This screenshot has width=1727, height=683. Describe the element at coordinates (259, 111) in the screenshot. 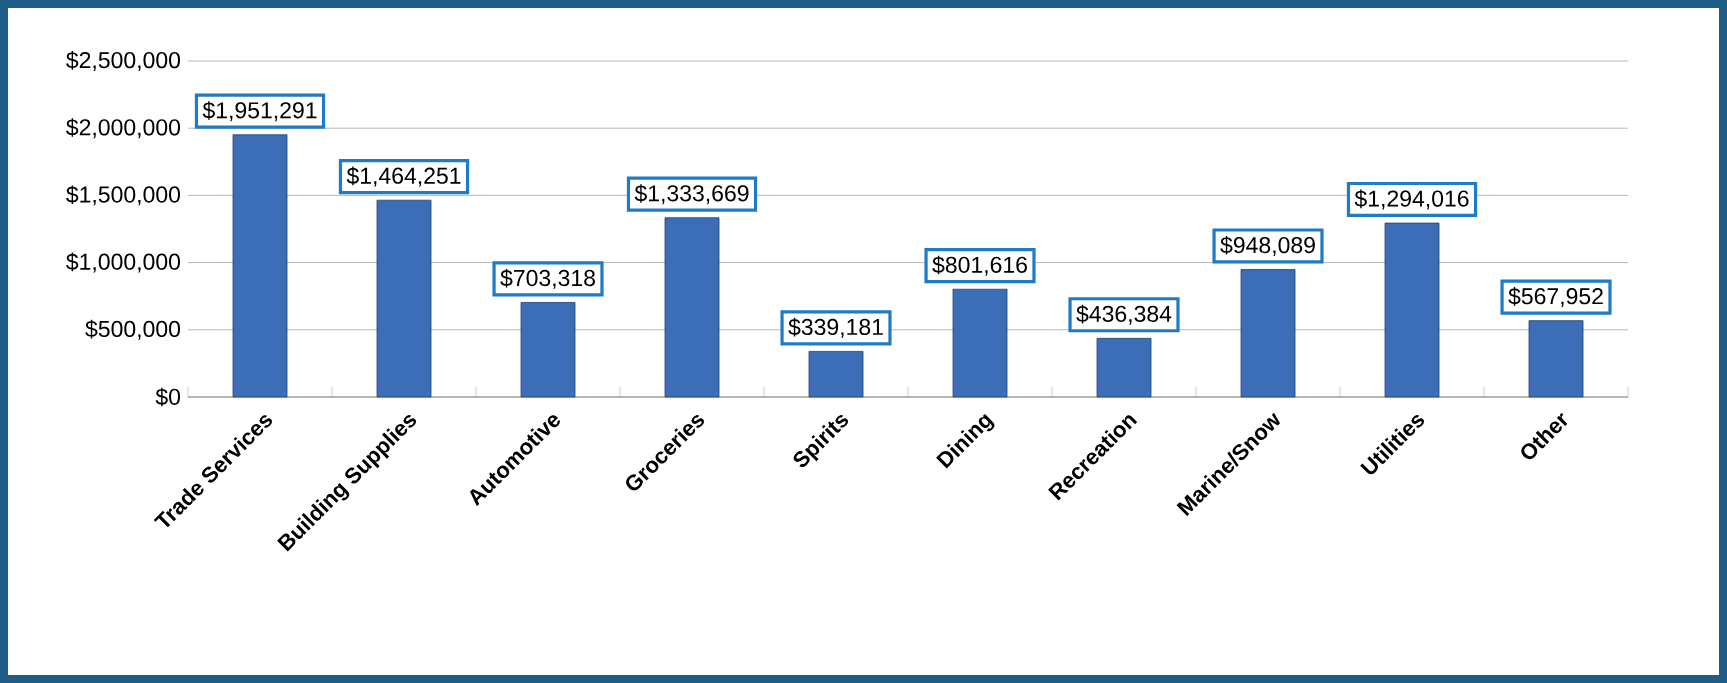

I see `data-label: $1,951,291` at that location.